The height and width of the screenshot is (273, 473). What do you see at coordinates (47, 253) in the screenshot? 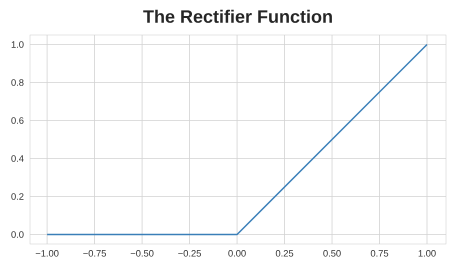
I see `x-tick-label: −1.00` at bounding box center [47, 253].